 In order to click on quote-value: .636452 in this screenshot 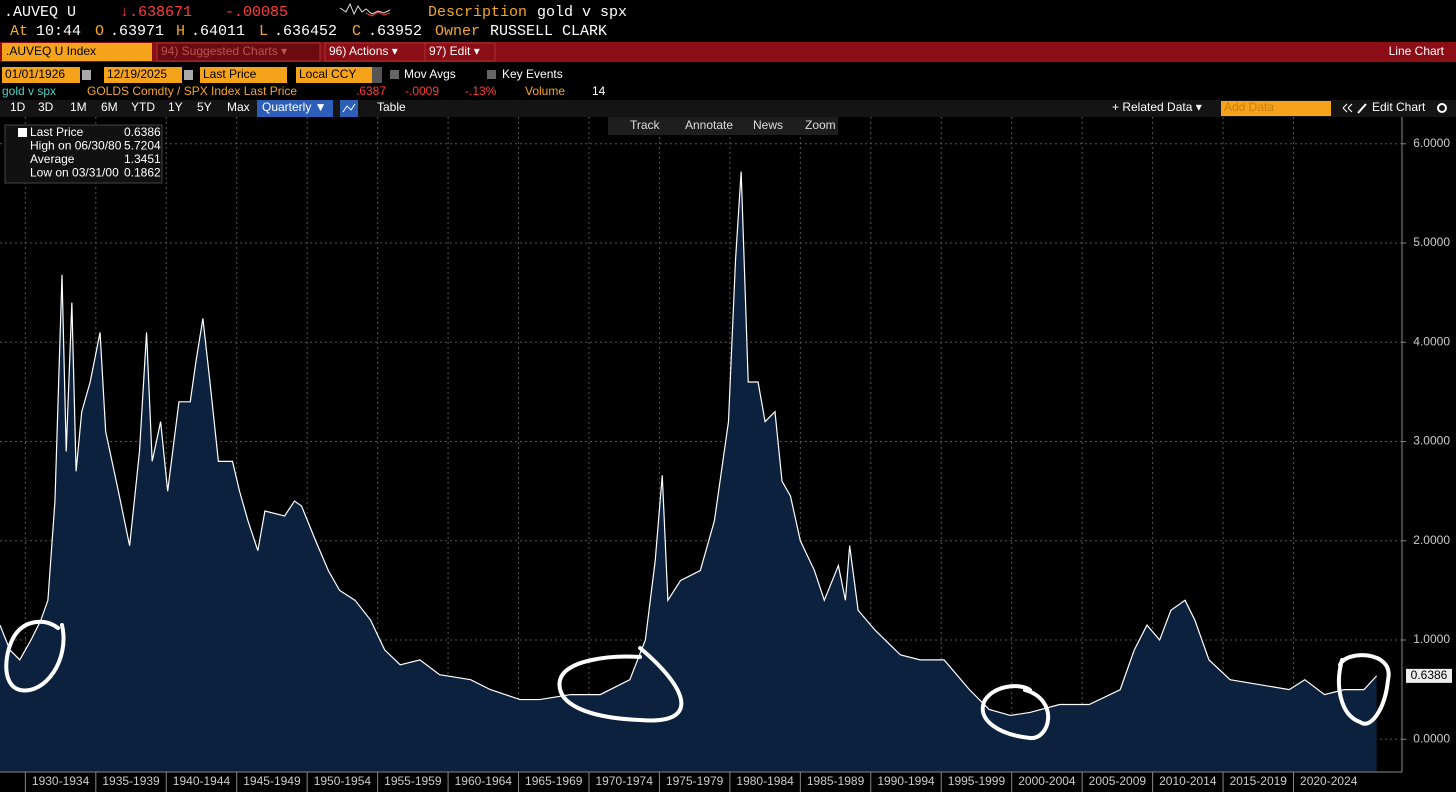, I will do `click(305, 31)`.